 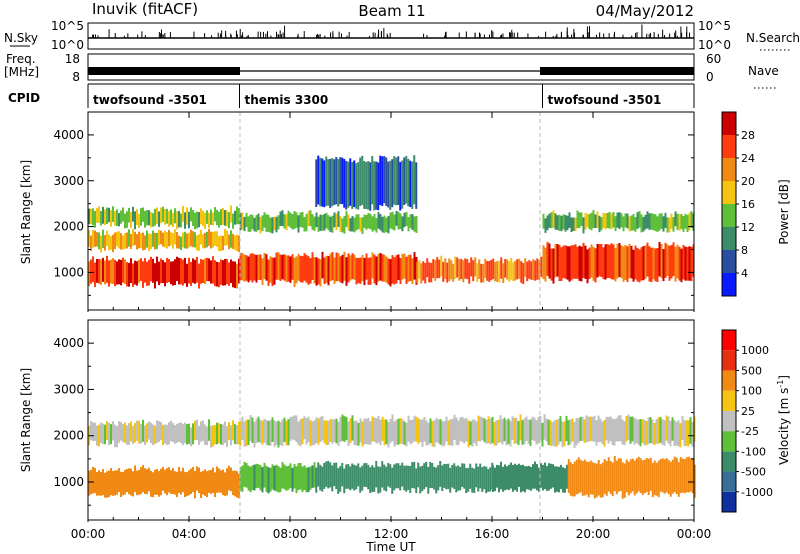 I want to click on colorbar-tick-label: -25, so click(x=750, y=431).